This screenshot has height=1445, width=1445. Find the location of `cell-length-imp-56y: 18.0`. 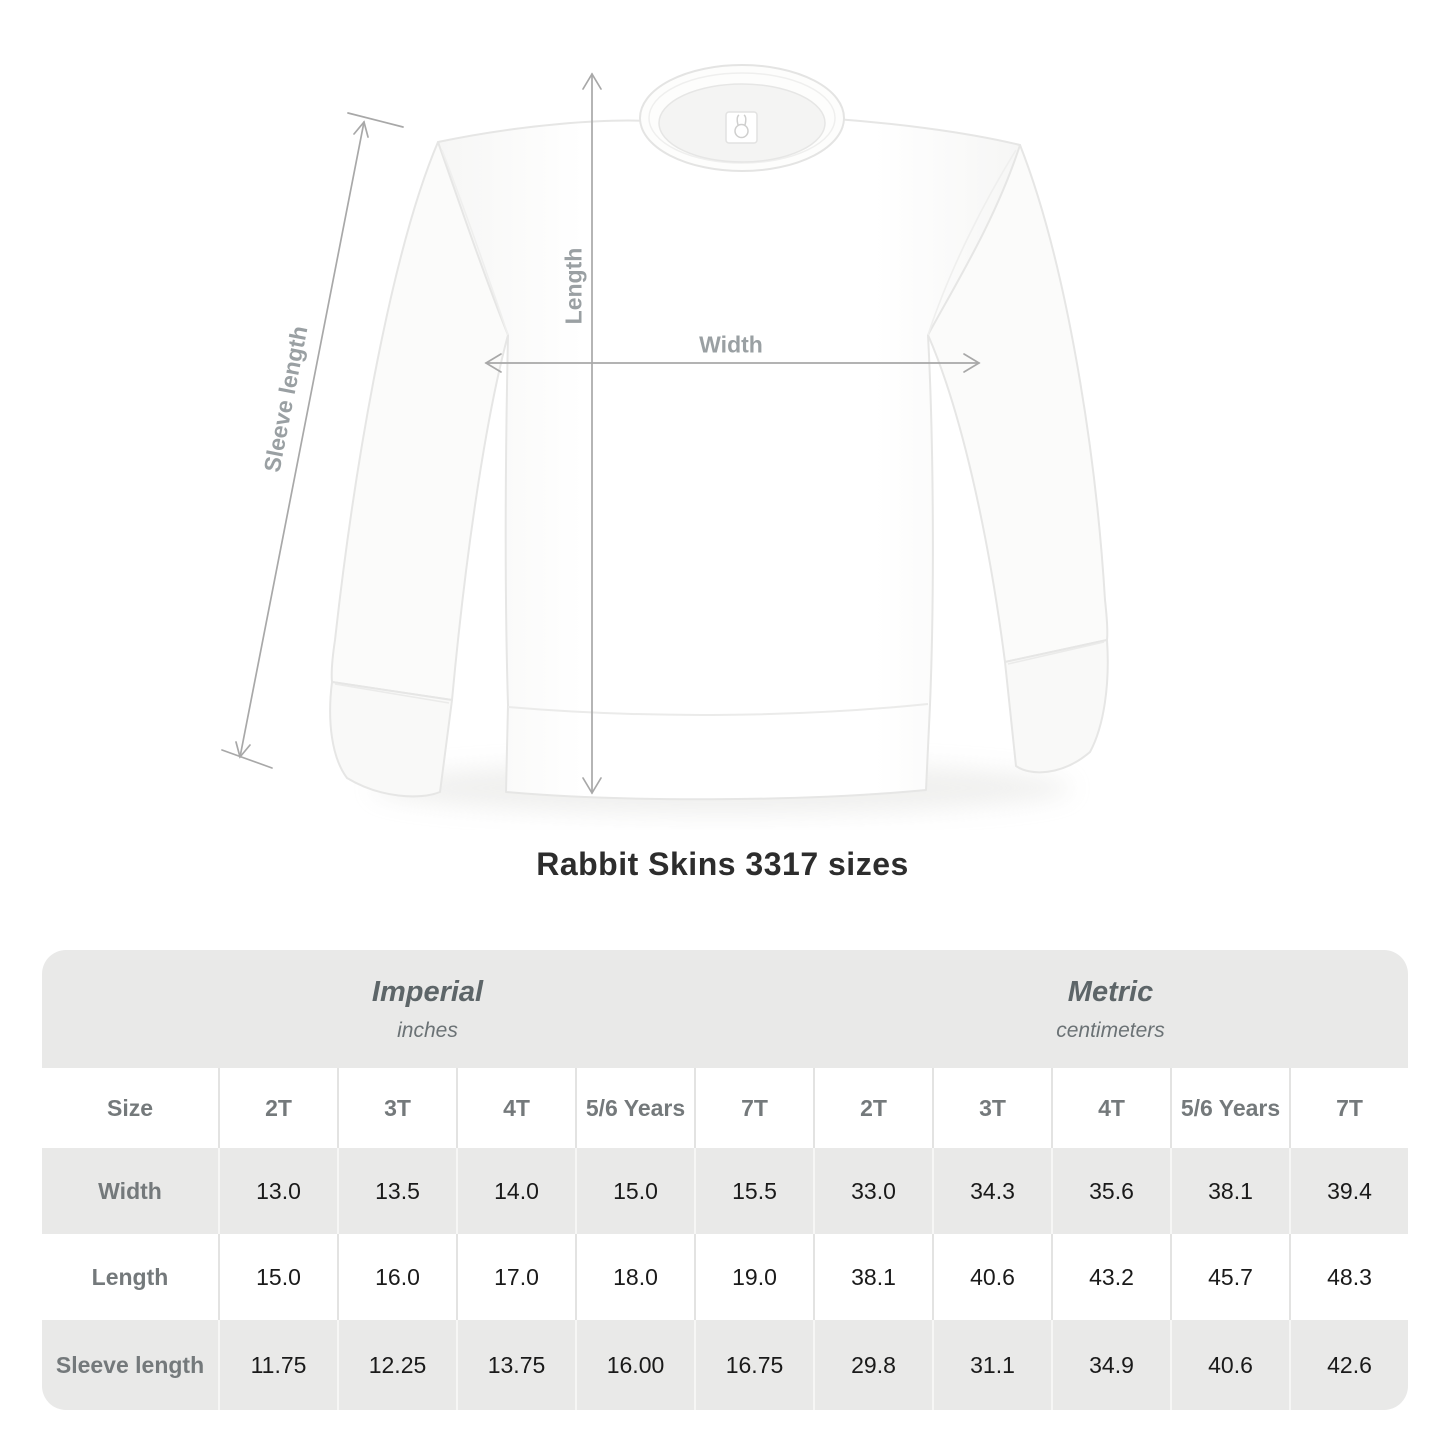

cell-length-imp-56y: 18.0 is located at coordinates (634, 1277).